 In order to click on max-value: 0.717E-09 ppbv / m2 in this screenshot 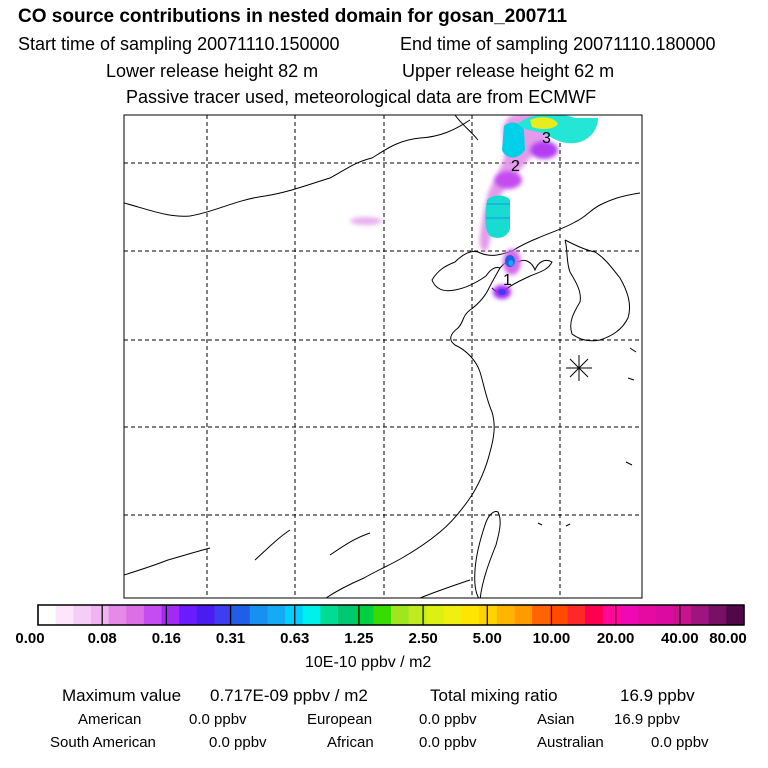, I will do `click(289, 695)`.